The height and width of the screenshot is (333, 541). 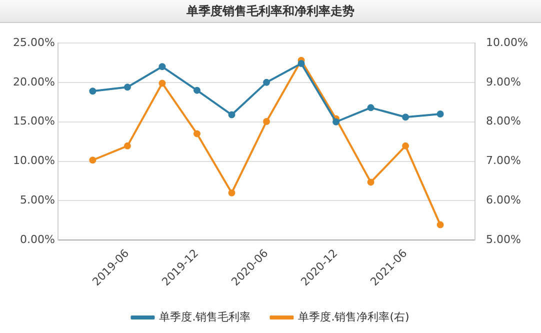 I want to click on y2-tick-label: 6.00%, so click(x=504, y=200).